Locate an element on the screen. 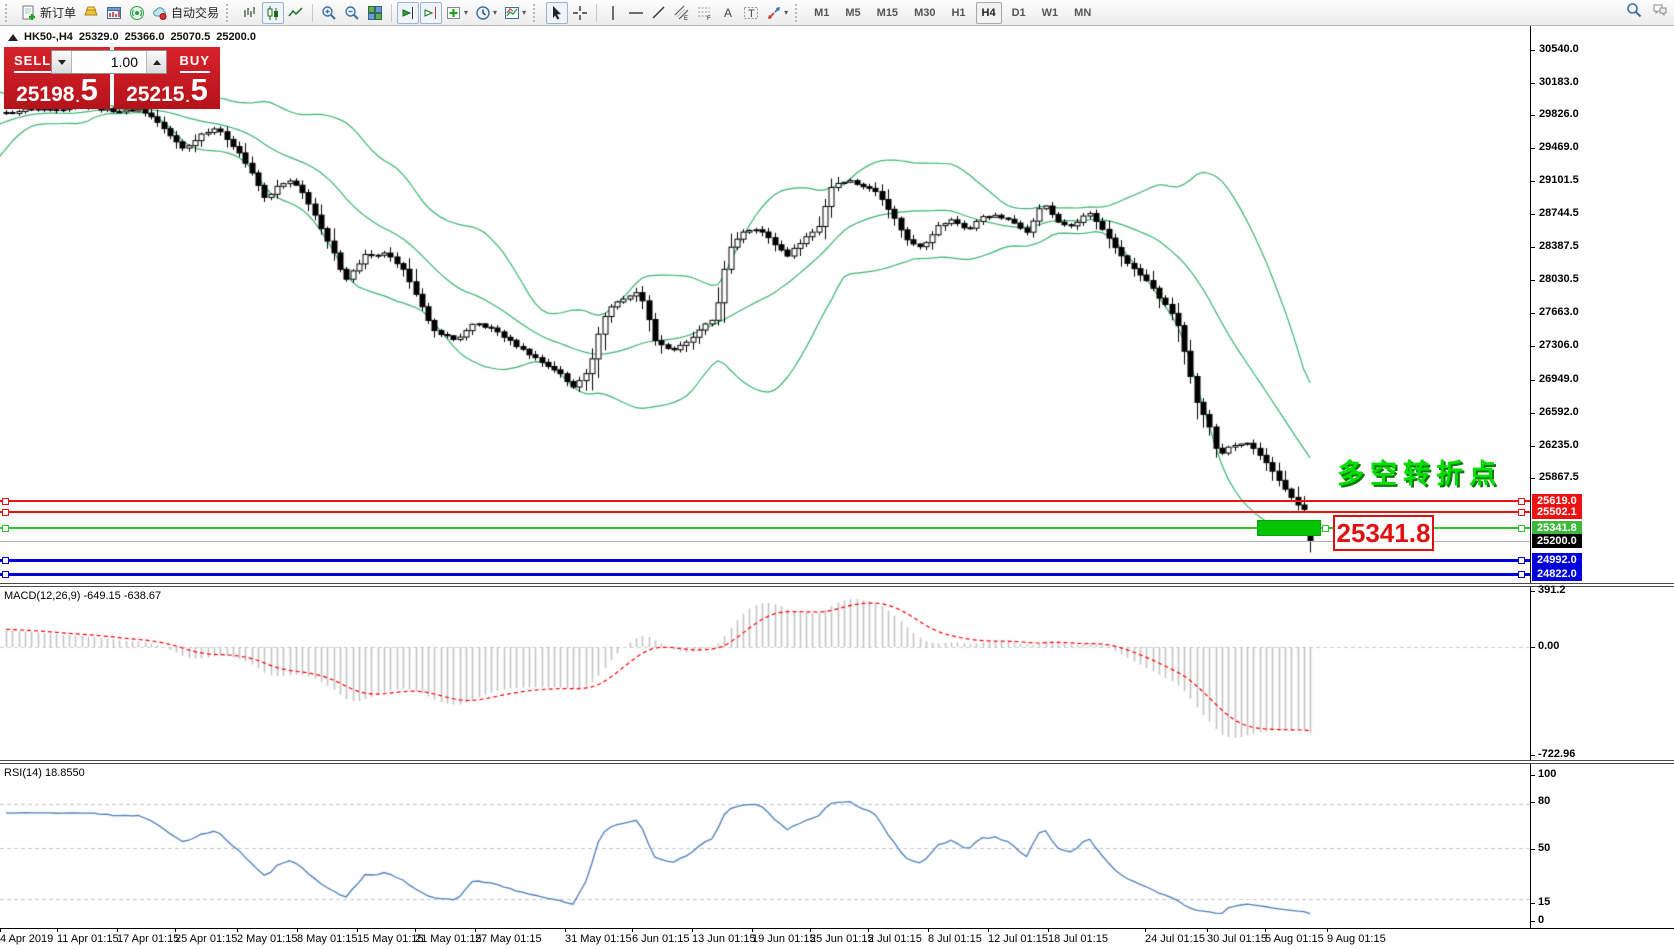  templates-icon is located at coordinates (512, 12).